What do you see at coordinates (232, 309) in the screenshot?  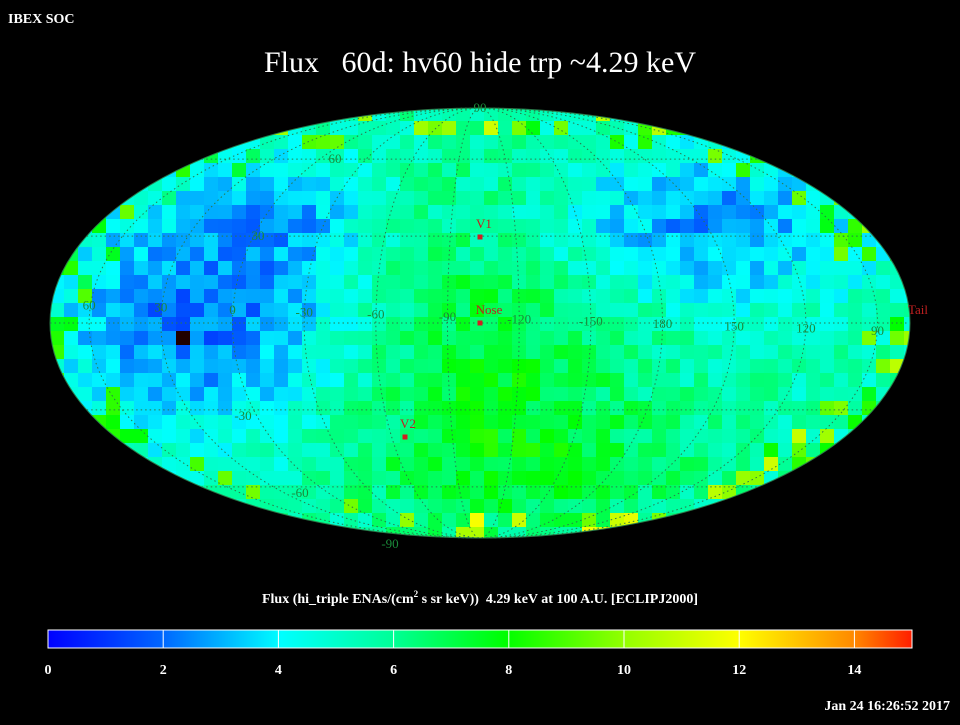 I see `longitude-label: 0` at bounding box center [232, 309].